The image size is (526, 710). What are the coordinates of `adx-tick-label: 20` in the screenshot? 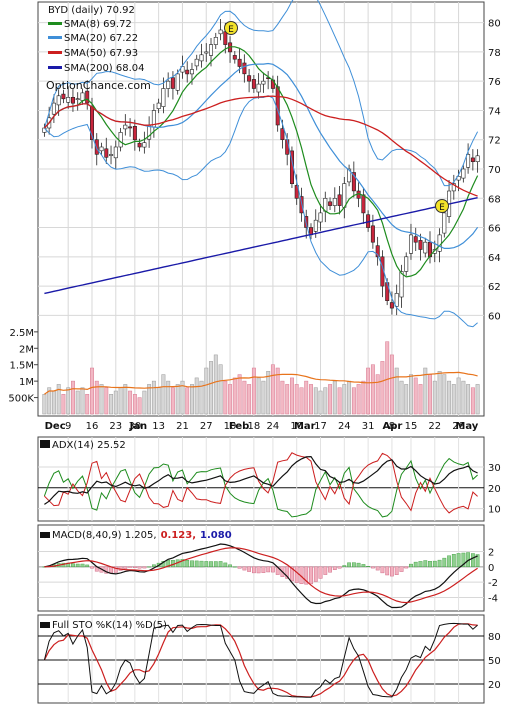 It's located at (494, 489).